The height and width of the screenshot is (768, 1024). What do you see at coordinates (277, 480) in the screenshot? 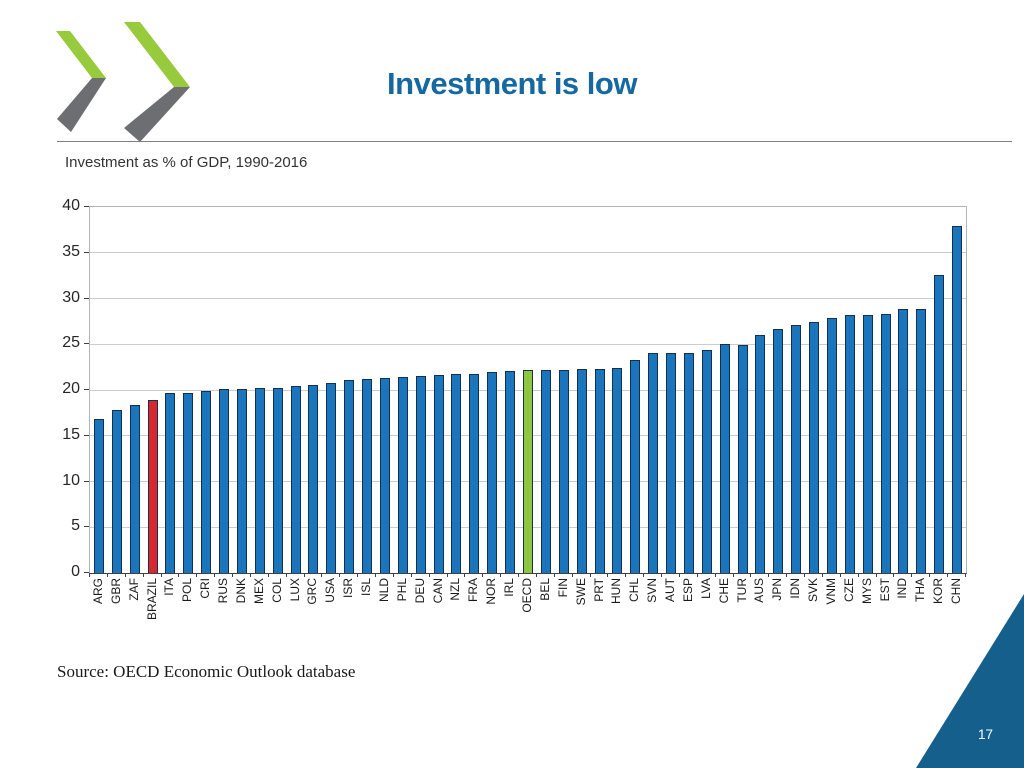
I see `bar-COL` at bounding box center [277, 480].